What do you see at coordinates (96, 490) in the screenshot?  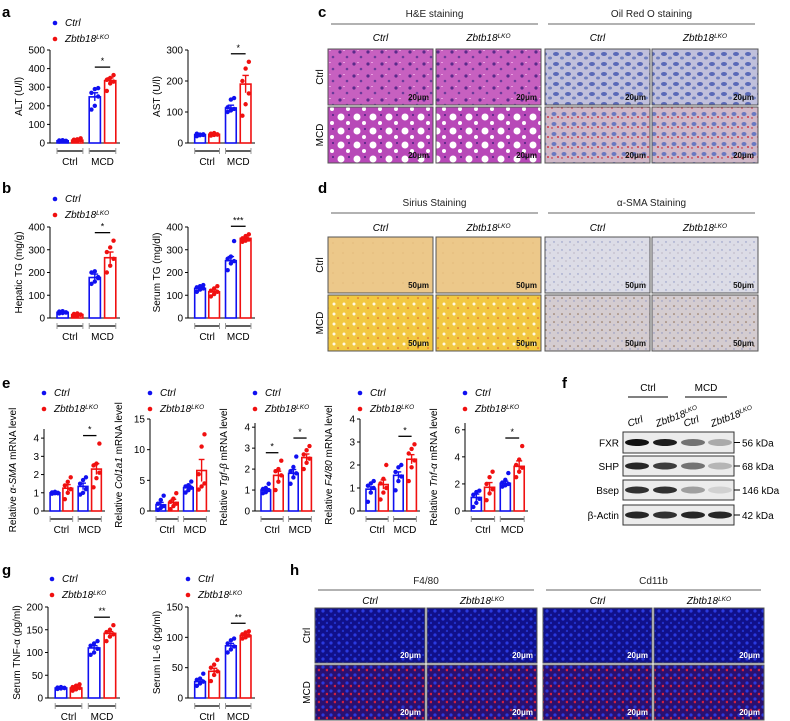 I see `bar` at bounding box center [96, 490].